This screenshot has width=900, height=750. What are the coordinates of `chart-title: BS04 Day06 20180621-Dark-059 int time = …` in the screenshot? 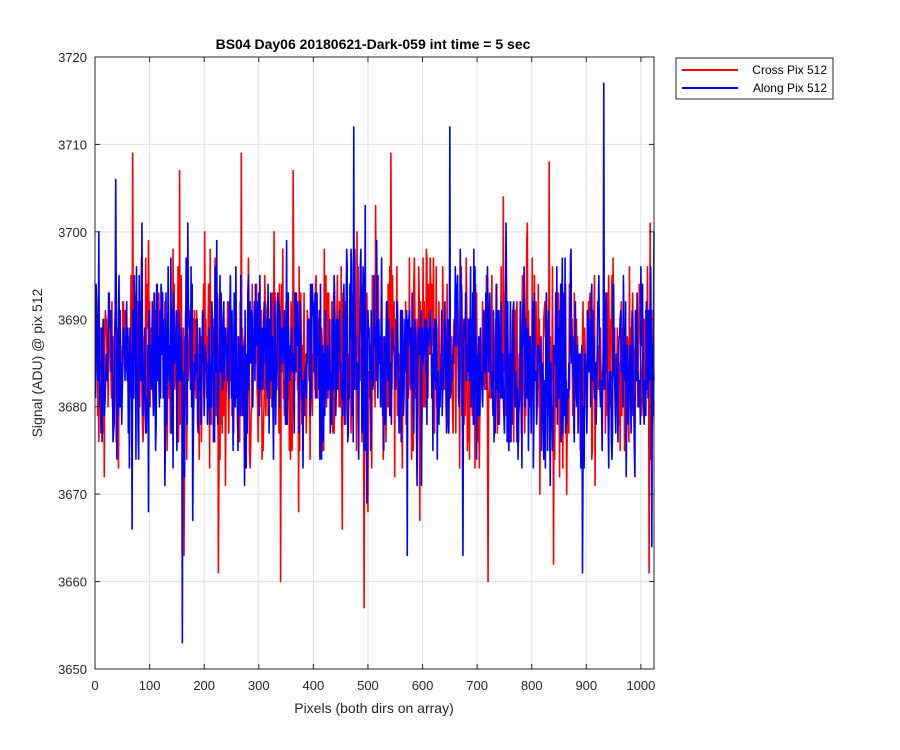 It's located at (373, 44).